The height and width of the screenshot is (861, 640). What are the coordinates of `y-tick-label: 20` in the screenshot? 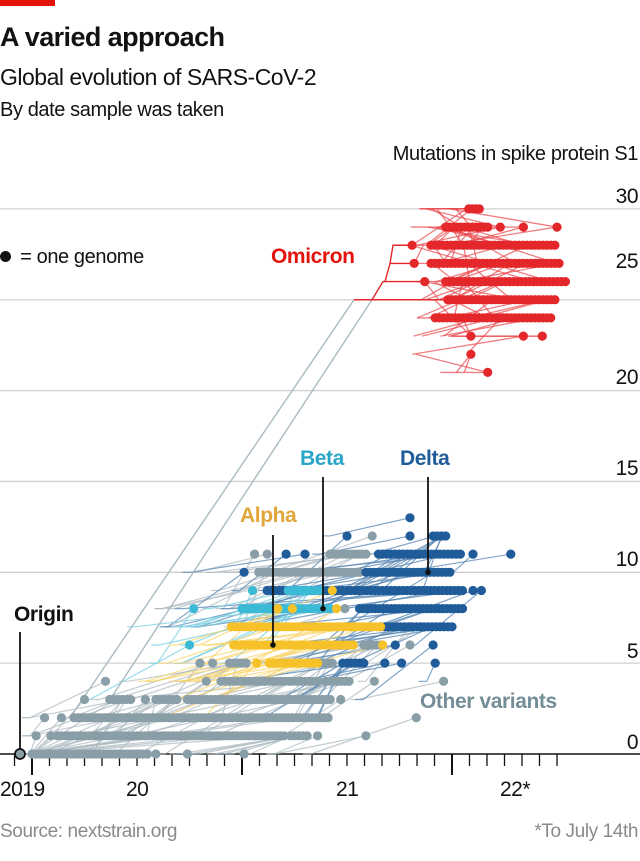 It's located at (627, 377).